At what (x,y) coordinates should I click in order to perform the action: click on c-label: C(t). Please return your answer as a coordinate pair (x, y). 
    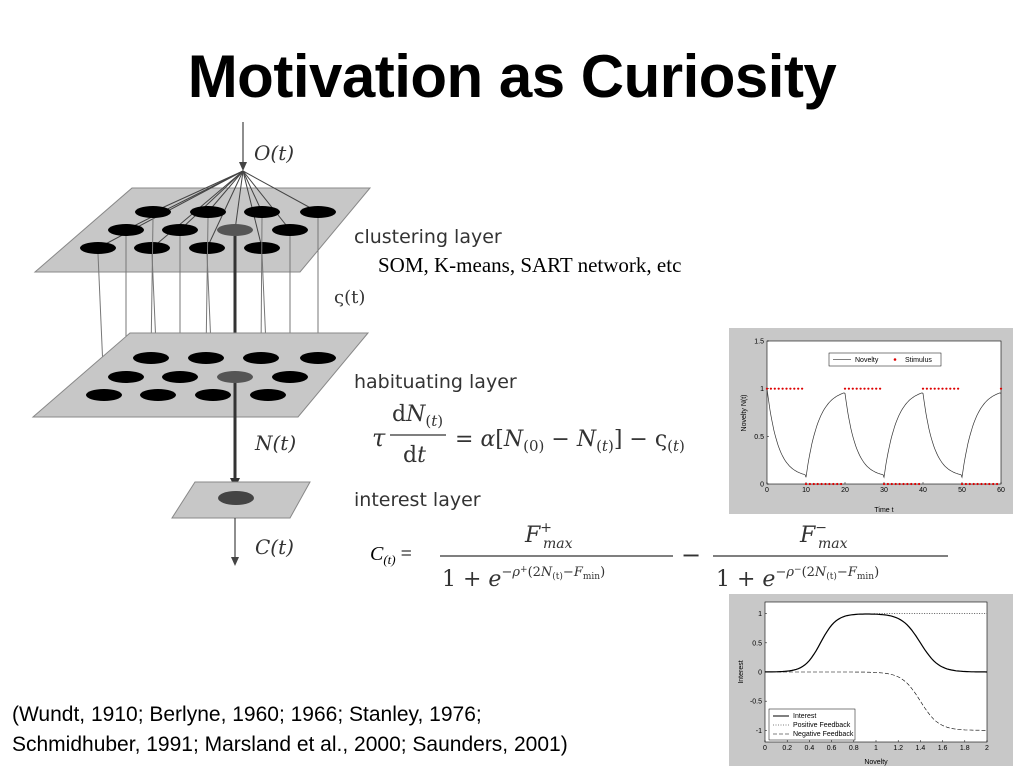
    Looking at the image, I should click on (274, 547).